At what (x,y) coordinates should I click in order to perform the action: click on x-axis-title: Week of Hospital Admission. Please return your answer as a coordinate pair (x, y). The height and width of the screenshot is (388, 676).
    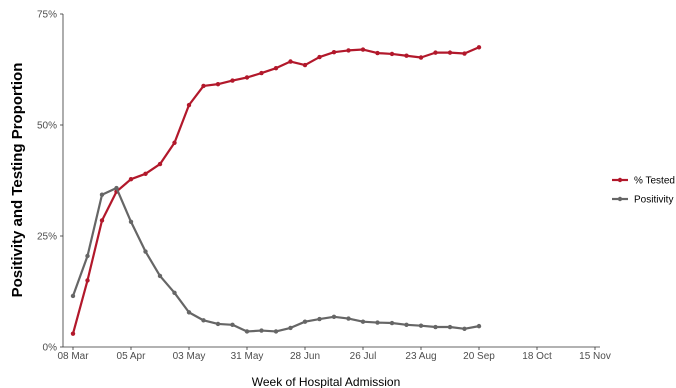
    Looking at the image, I should click on (326, 381).